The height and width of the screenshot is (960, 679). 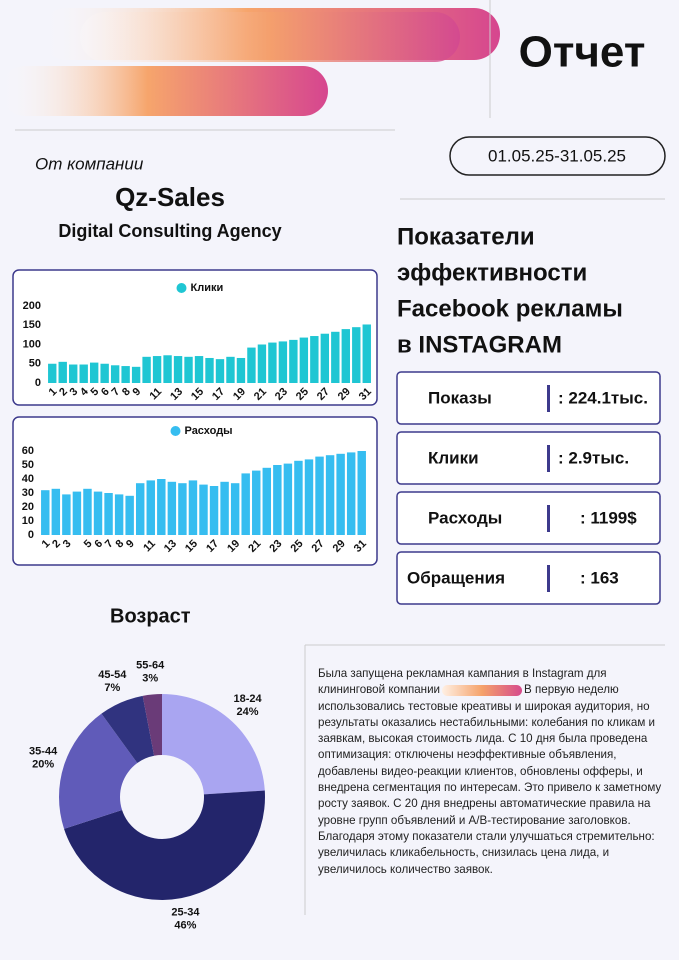 I want to click on kpi-title: Facebook рекламы, so click(x=510, y=308).